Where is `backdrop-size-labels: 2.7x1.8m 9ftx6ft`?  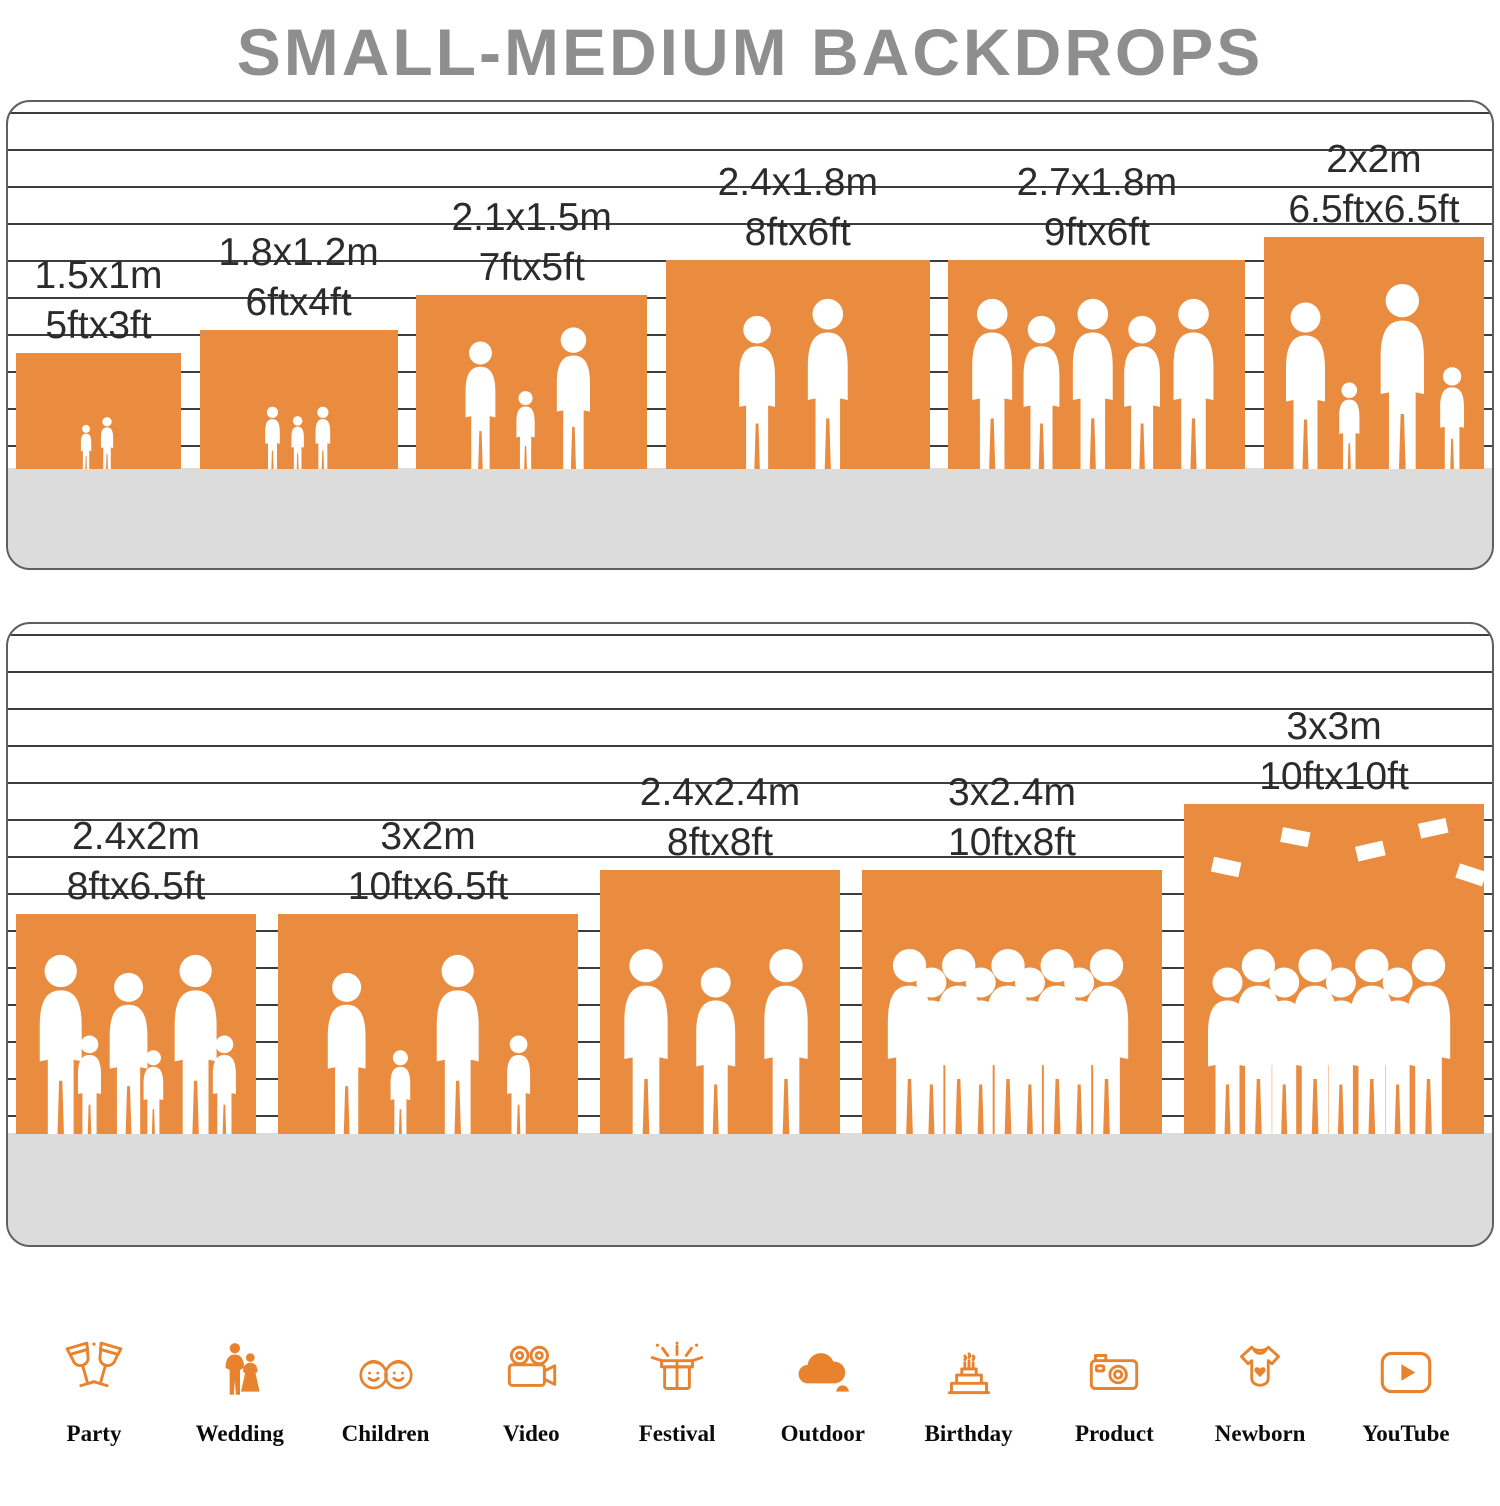 backdrop-size-labels: 2.7x1.8m 9ftx6ft is located at coordinates (1096, 208).